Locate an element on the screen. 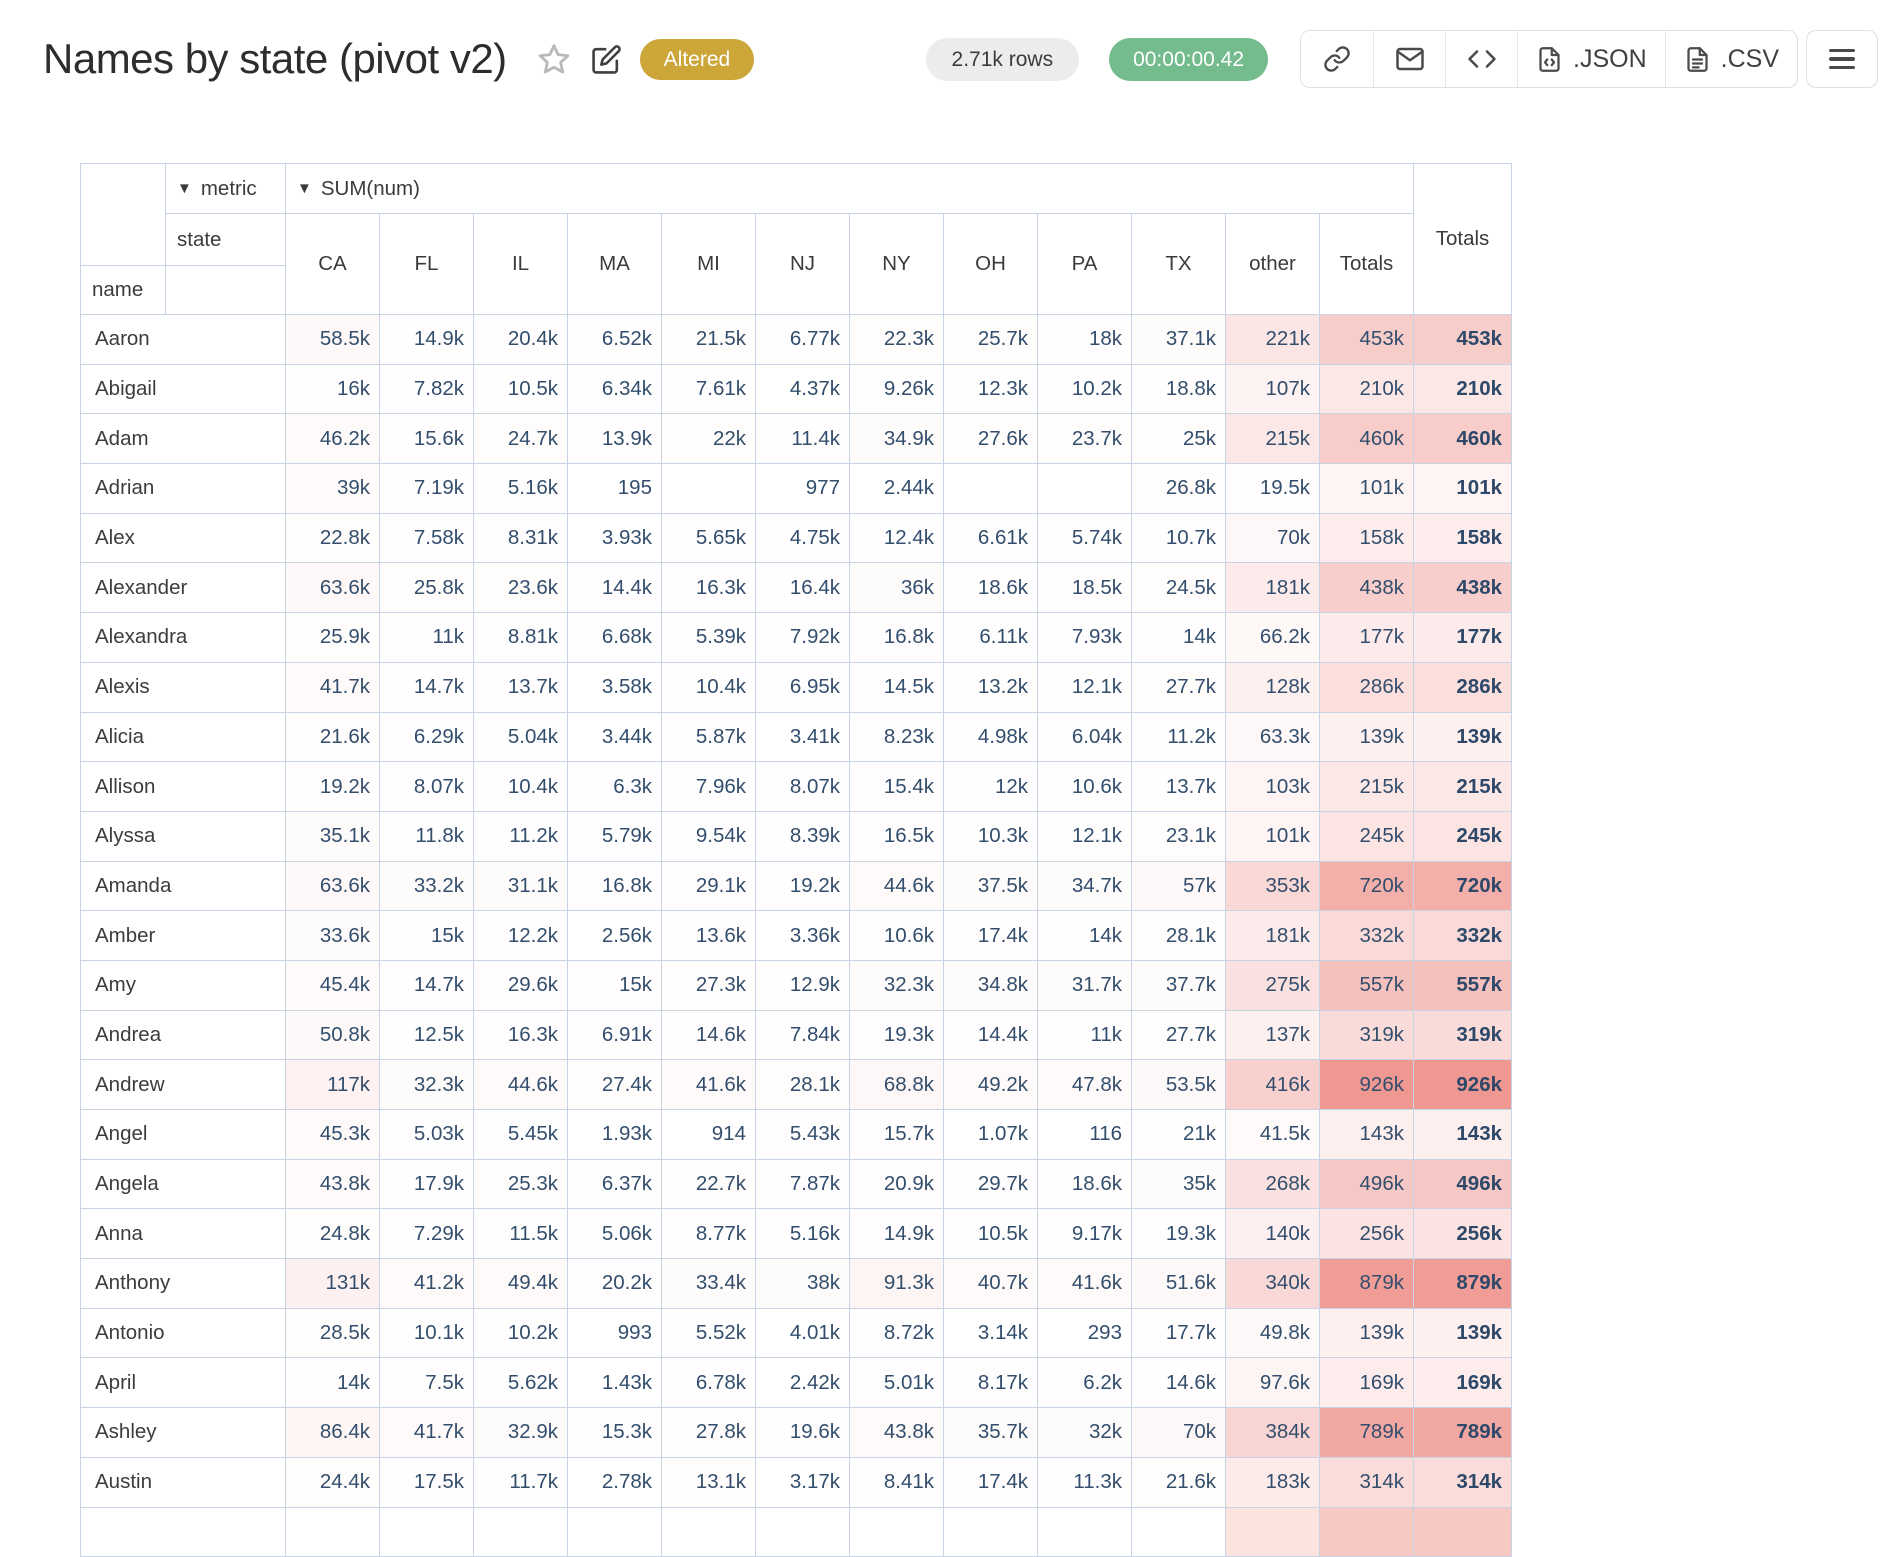  download-json-button: .JSON is located at coordinates (1591, 59).